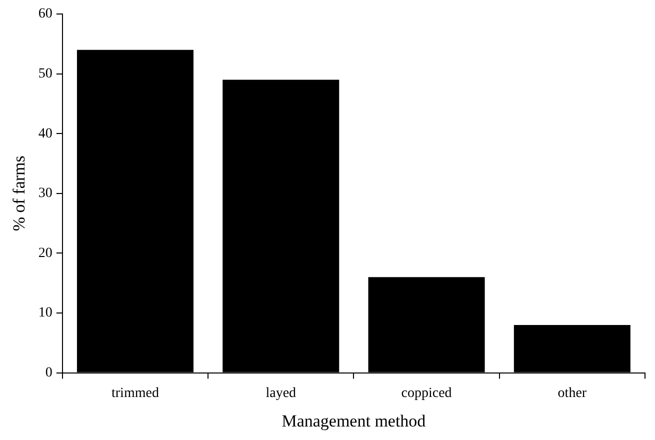 The image size is (655, 440). Describe the element at coordinates (135, 393) in the screenshot. I see `x-tick-label: trimmed` at that location.